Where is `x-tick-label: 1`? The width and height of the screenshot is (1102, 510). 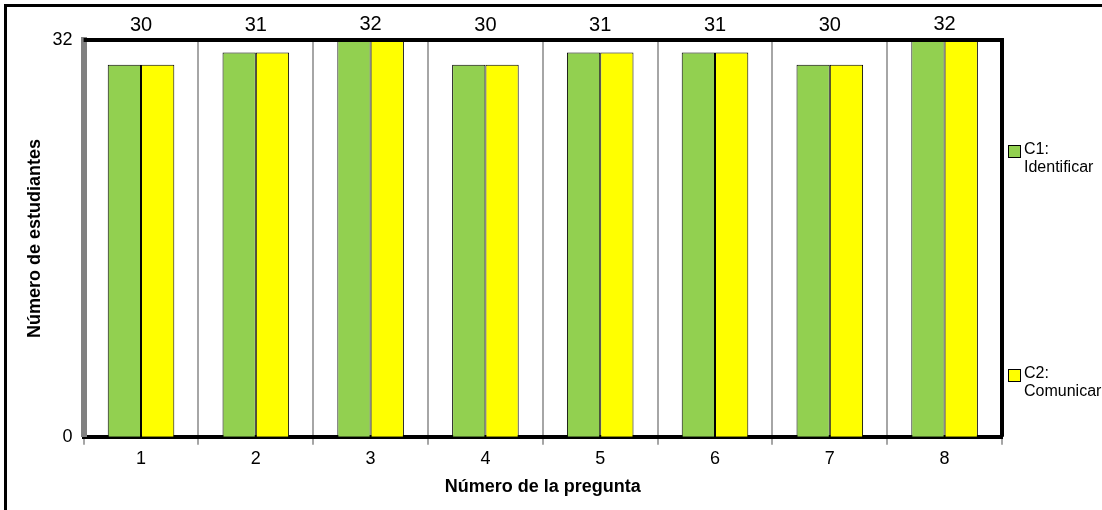
x-tick-label: 1 is located at coordinates (141, 457).